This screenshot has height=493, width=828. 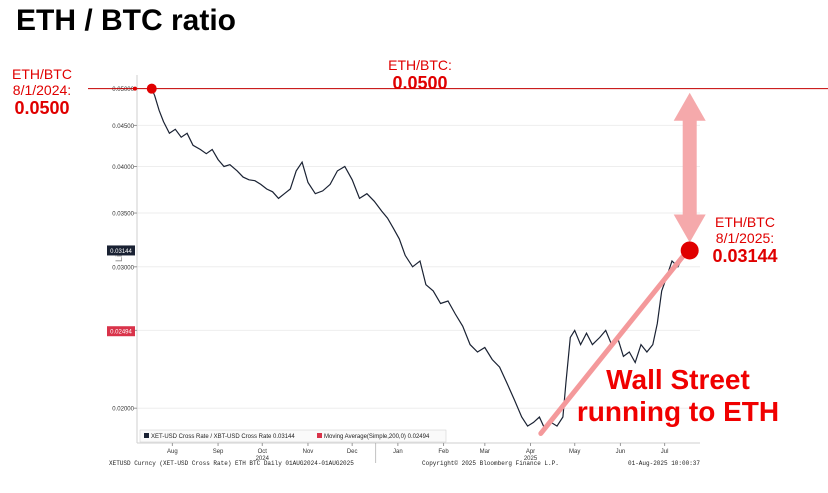 I want to click on last-value-tag, so click(x=121, y=250).